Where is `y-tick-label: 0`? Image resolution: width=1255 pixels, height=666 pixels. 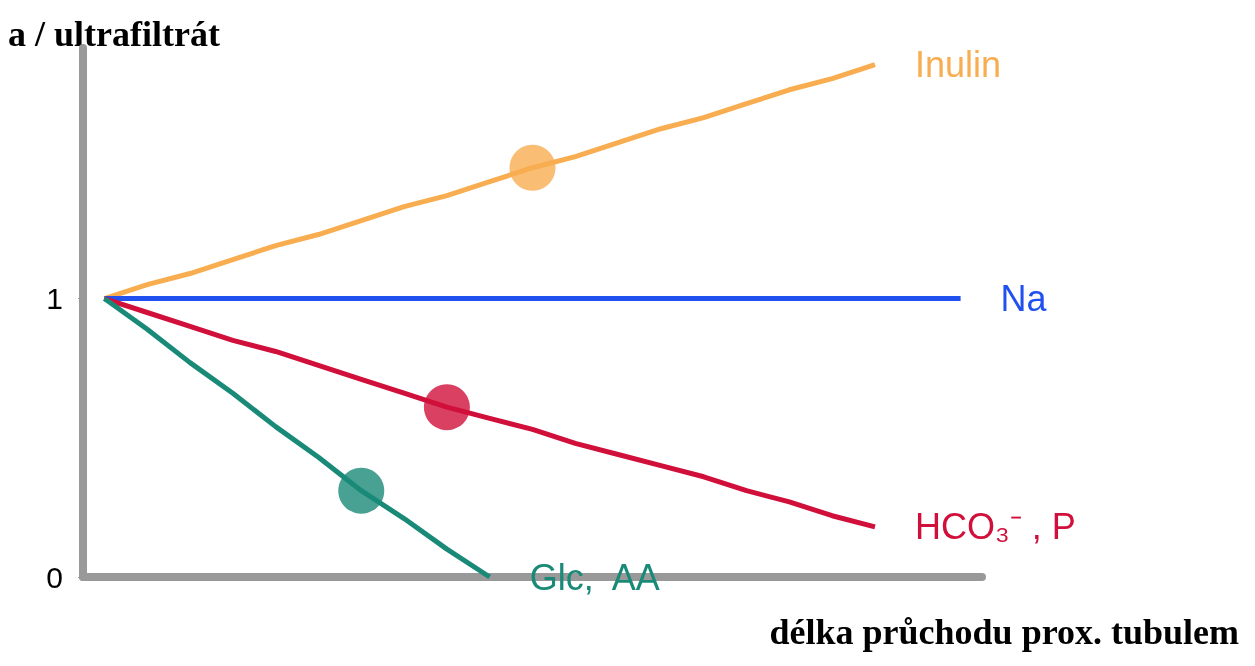
y-tick-label: 0 is located at coordinates (54, 577).